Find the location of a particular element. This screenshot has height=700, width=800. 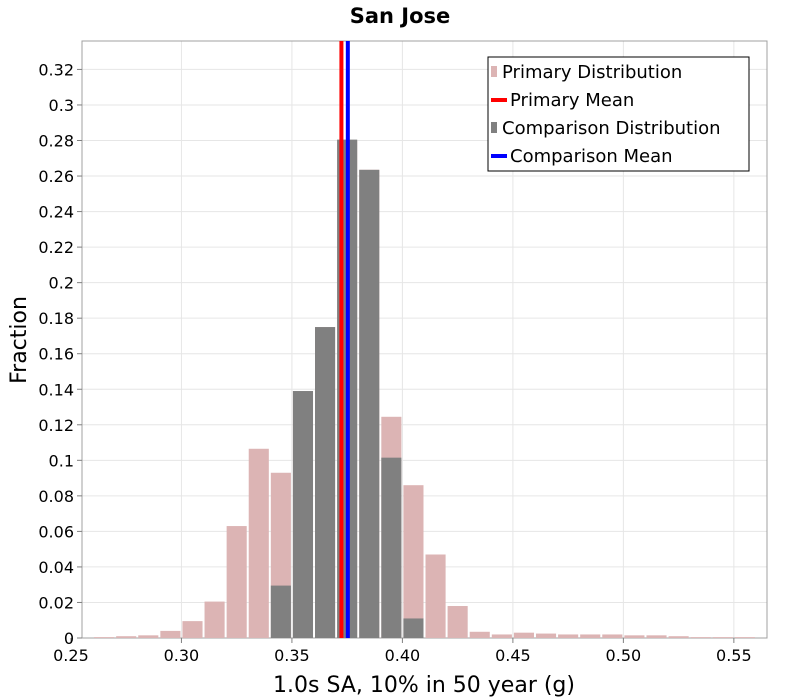

y-tick-label: 0.04 is located at coordinates (56, 567).